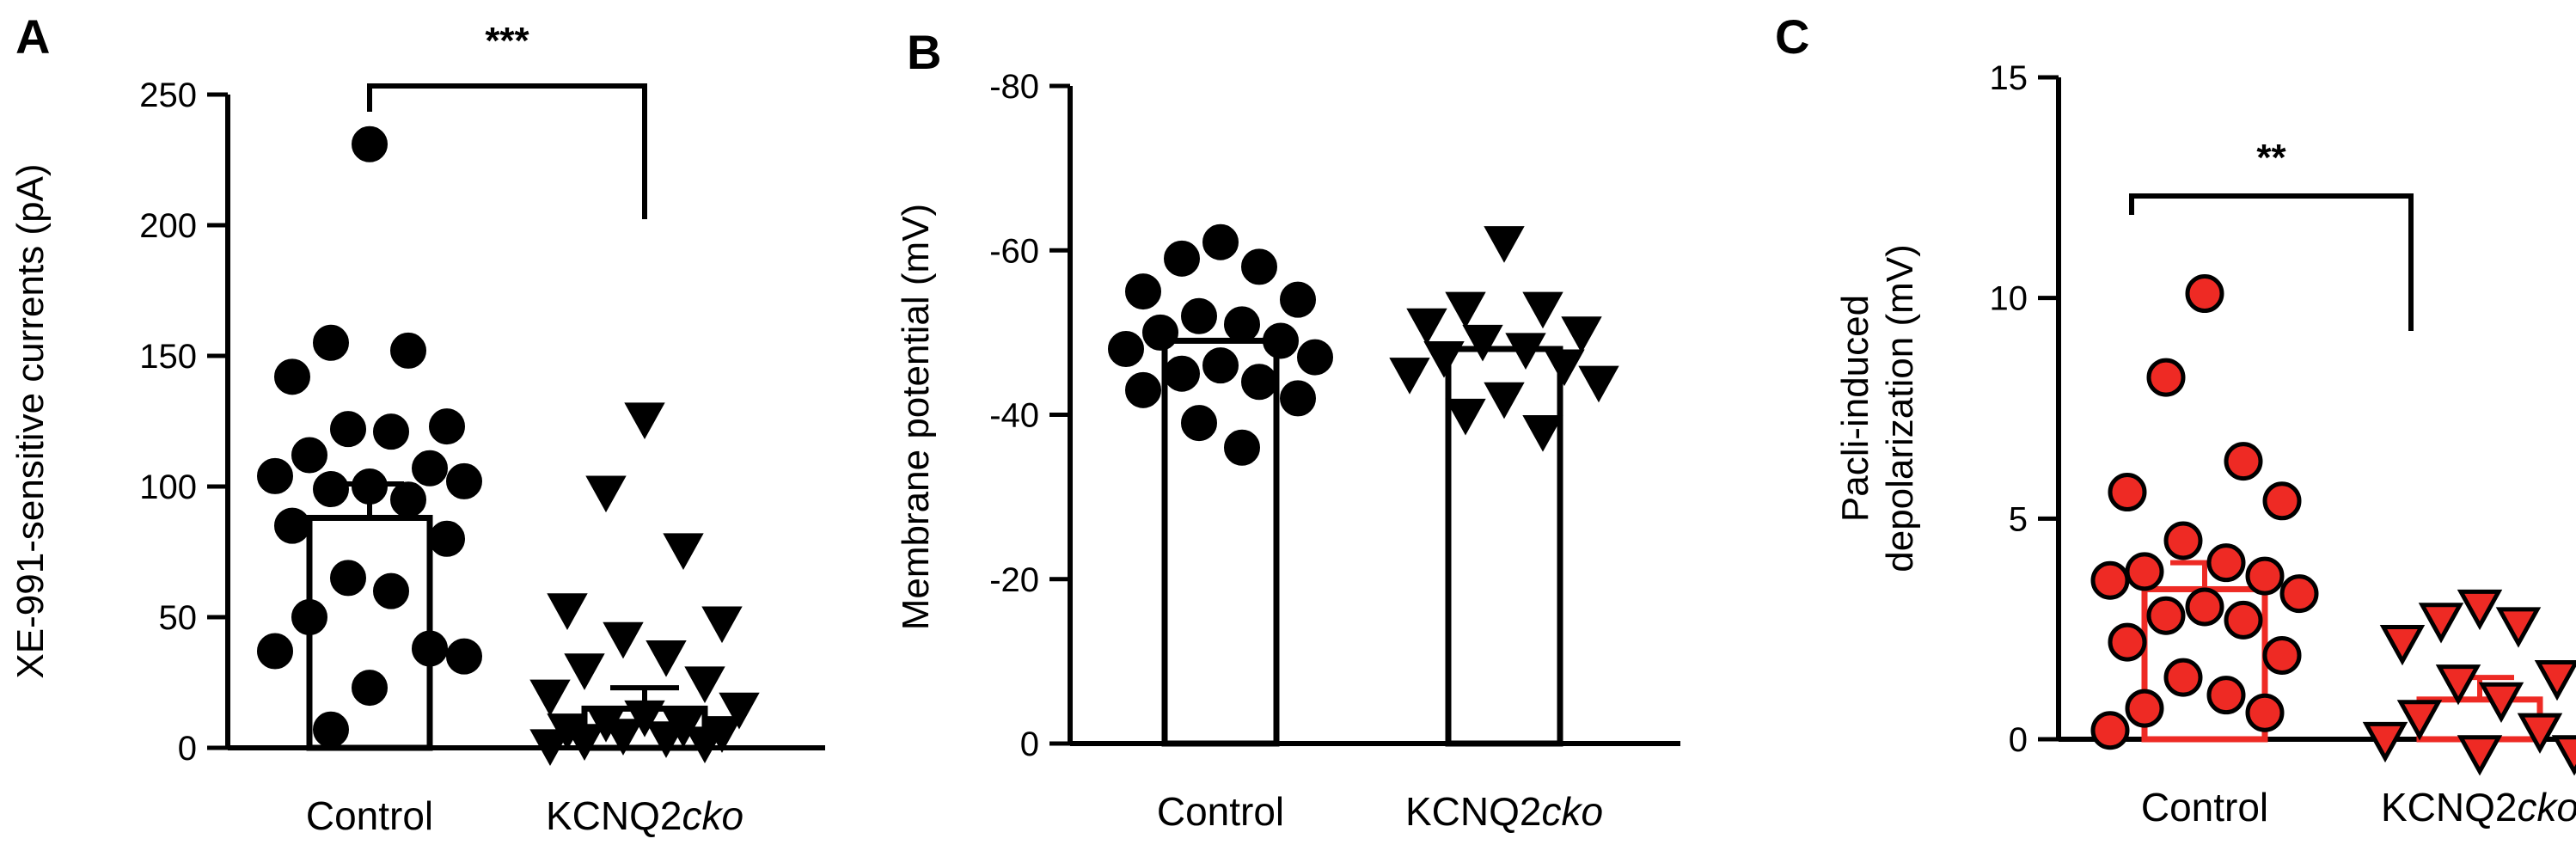 The image size is (2576, 857). I want to click on significance-bracket, so click(507, 151).